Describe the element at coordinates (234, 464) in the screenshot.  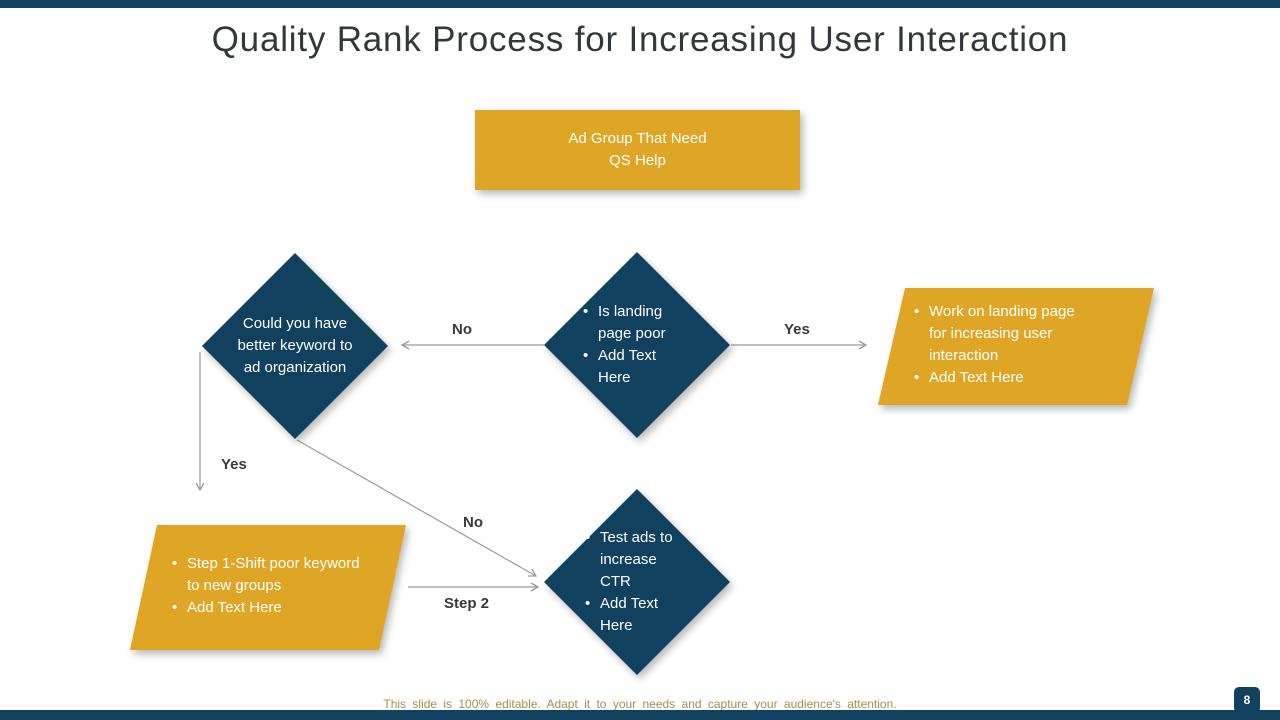
I see `flow-label-yes-down: Yes` at that location.